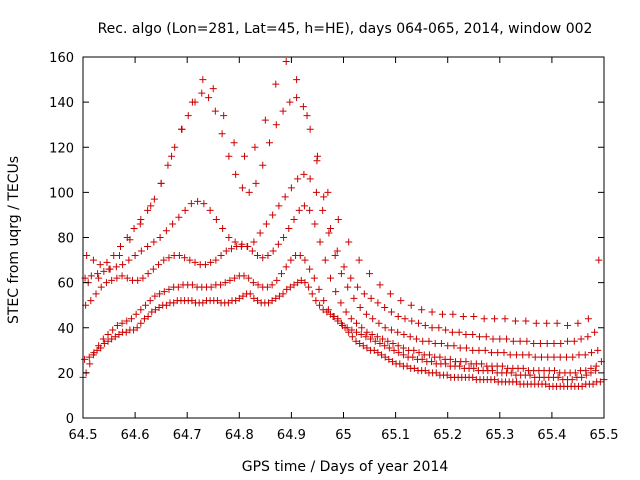 This screenshot has width=640, height=480. What do you see at coordinates (135, 435) in the screenshot?
I see `x-tick-label: 64.6` at bounding box center [135, 435].